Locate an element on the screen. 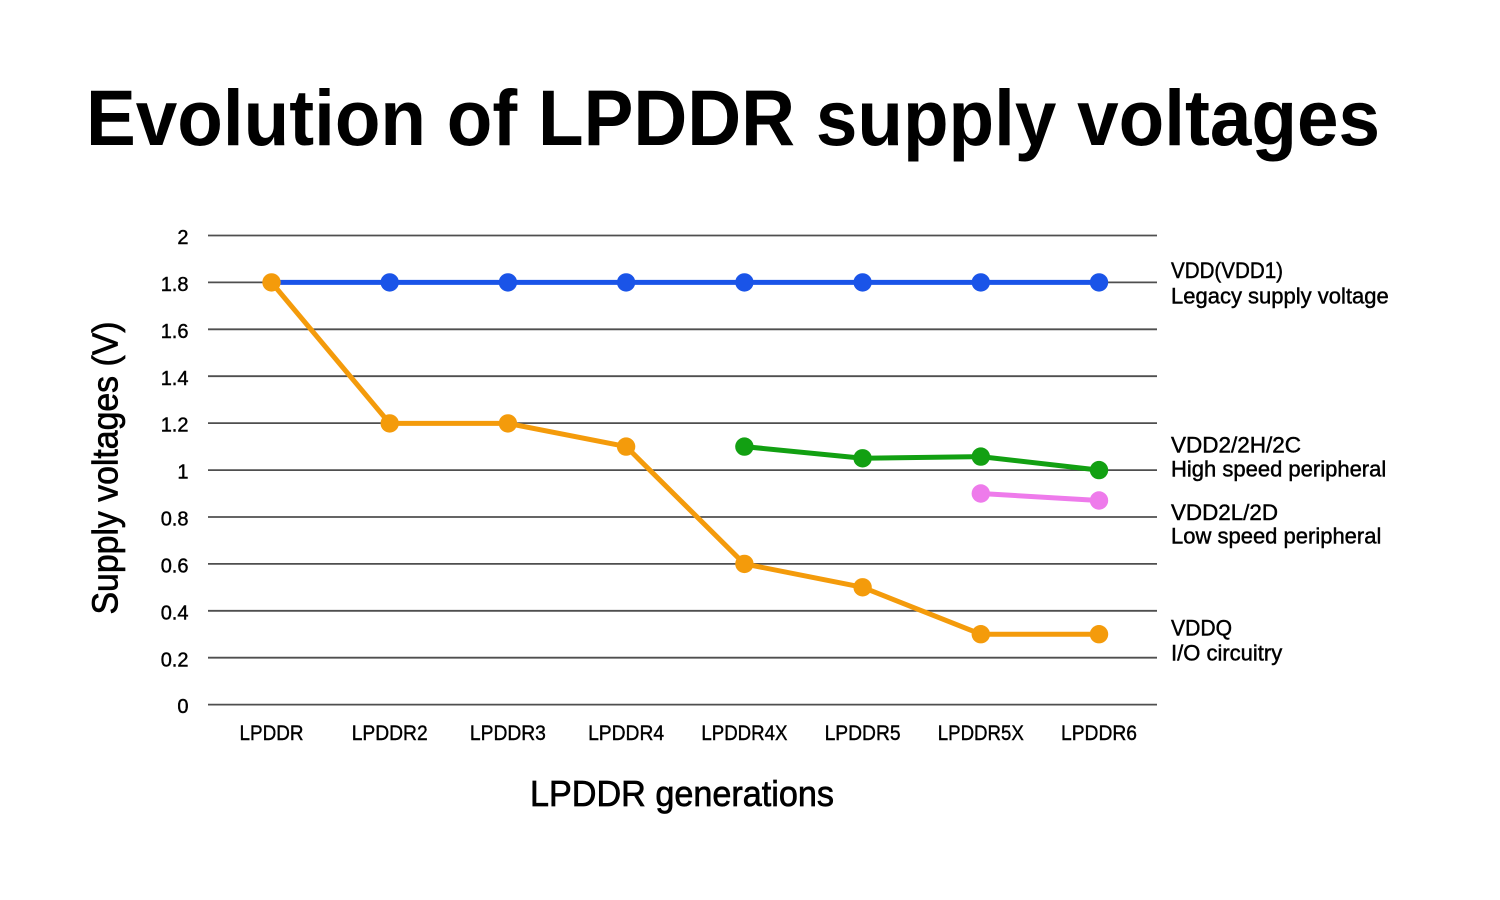 This screenshot has width=1500, height=900. svg-text: LPDDR3 is located at coordinates (508, 733).